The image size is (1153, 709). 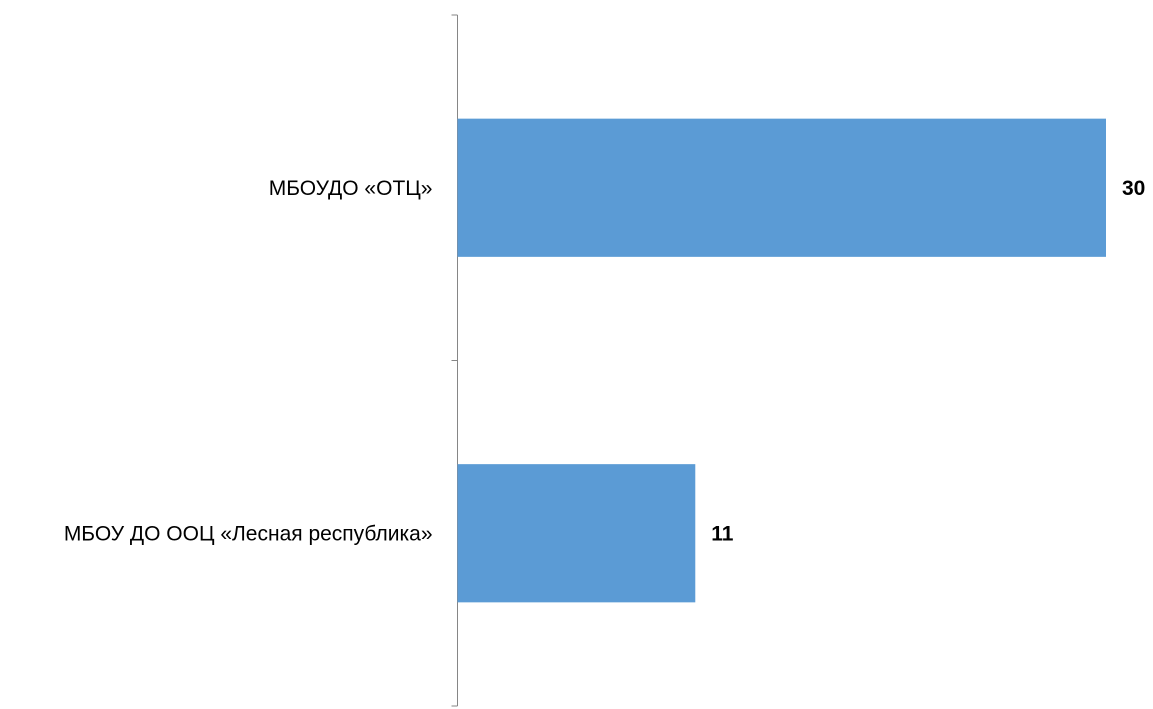 I want to click on category-label: МБОУДО «ОТЦ», so click(x=351, y=188).